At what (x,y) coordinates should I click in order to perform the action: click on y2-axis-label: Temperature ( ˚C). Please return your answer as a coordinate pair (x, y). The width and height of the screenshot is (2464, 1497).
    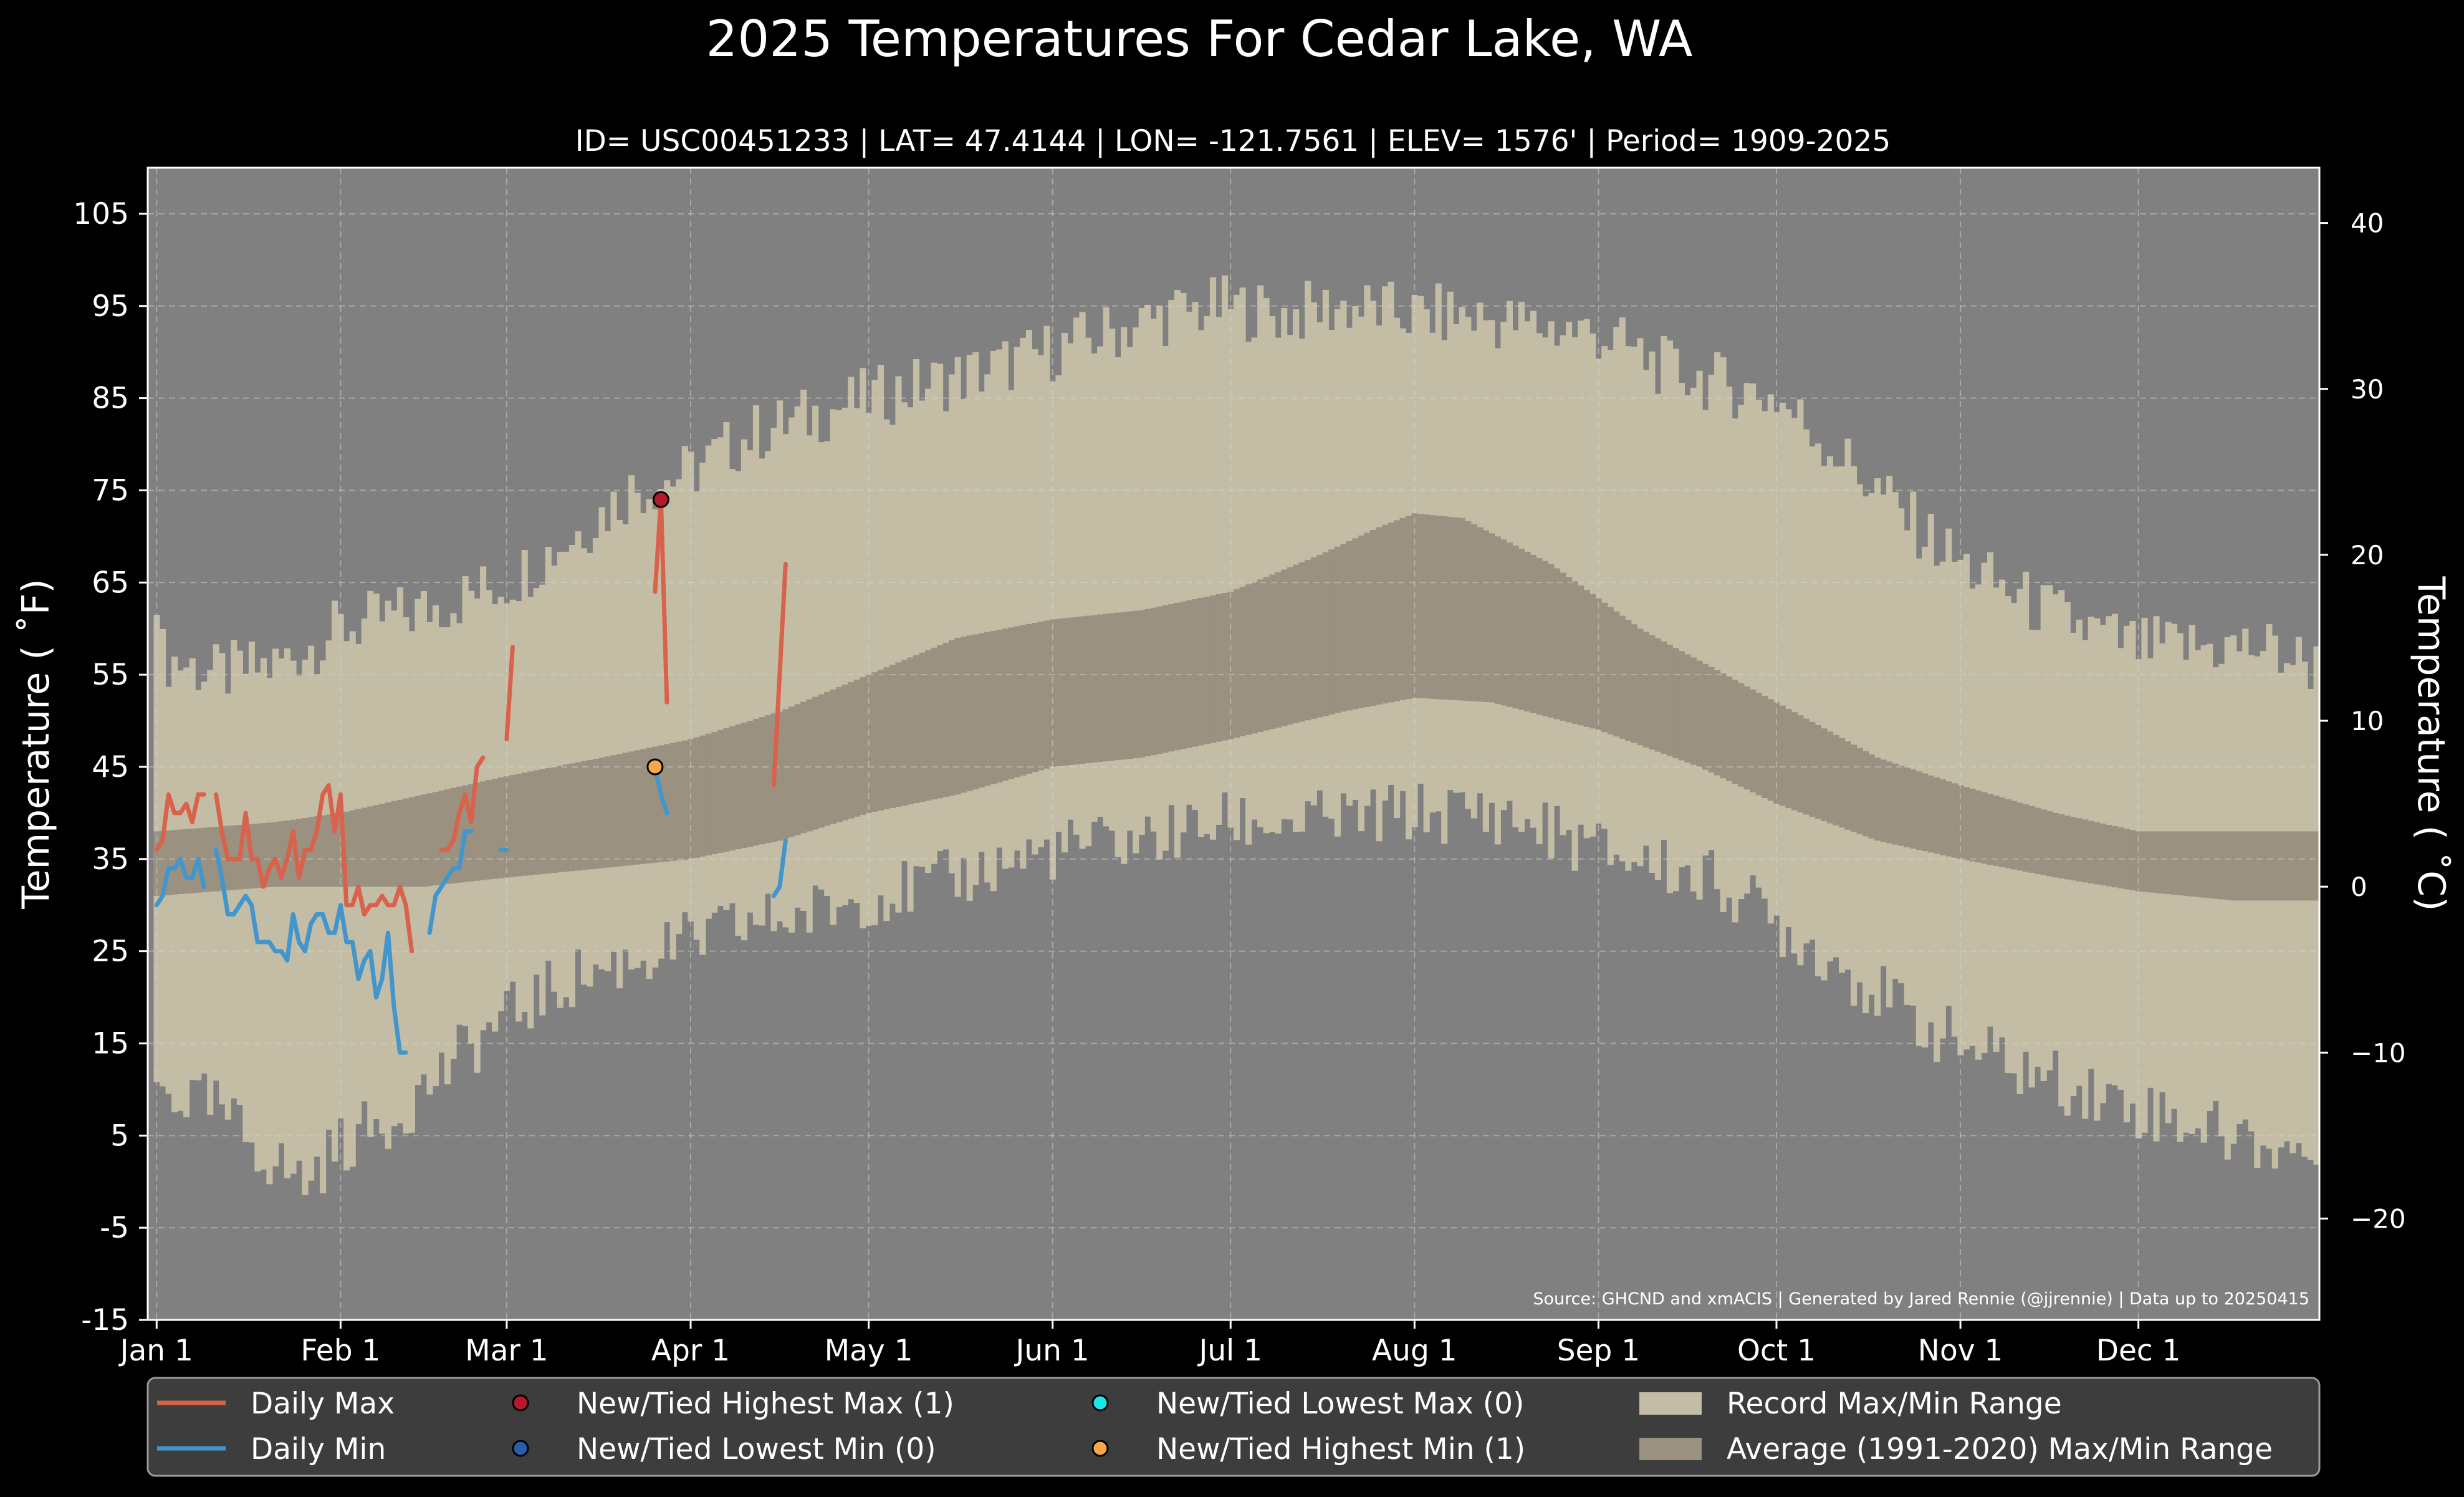
    Looking at the image, I should click on (2431, 744).